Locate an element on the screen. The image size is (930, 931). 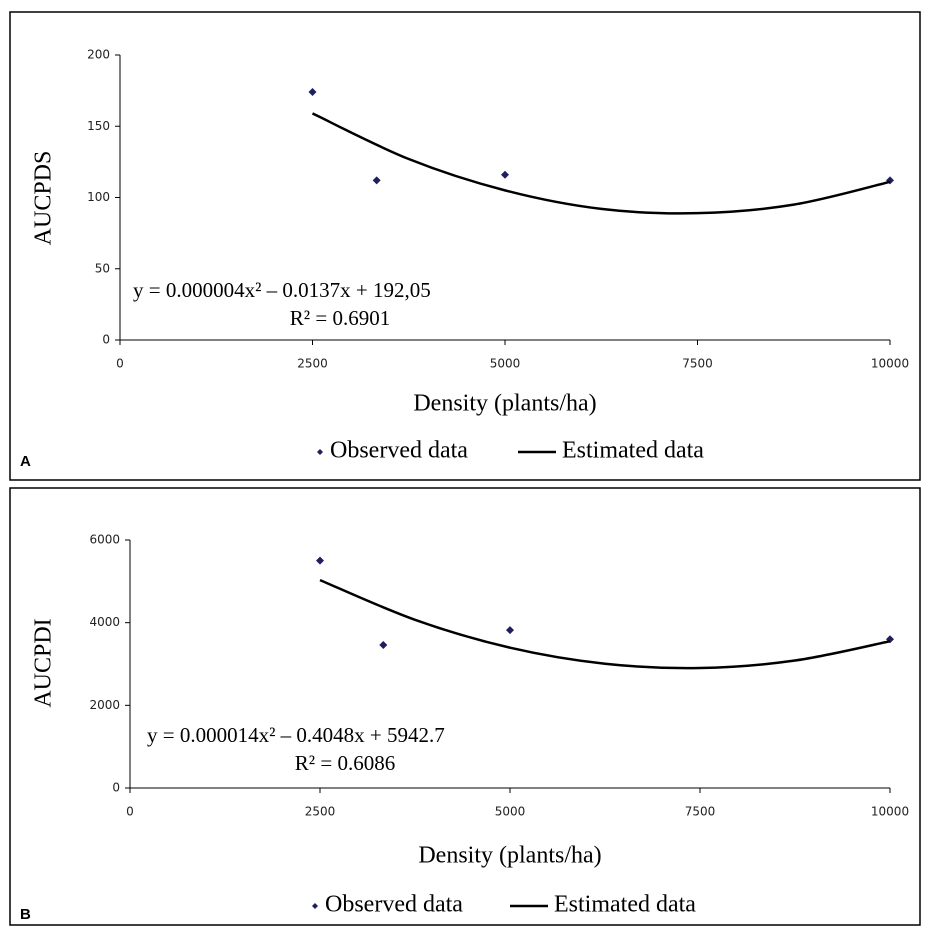
y-tick-label: 200 is located at coordinates (98, 55).